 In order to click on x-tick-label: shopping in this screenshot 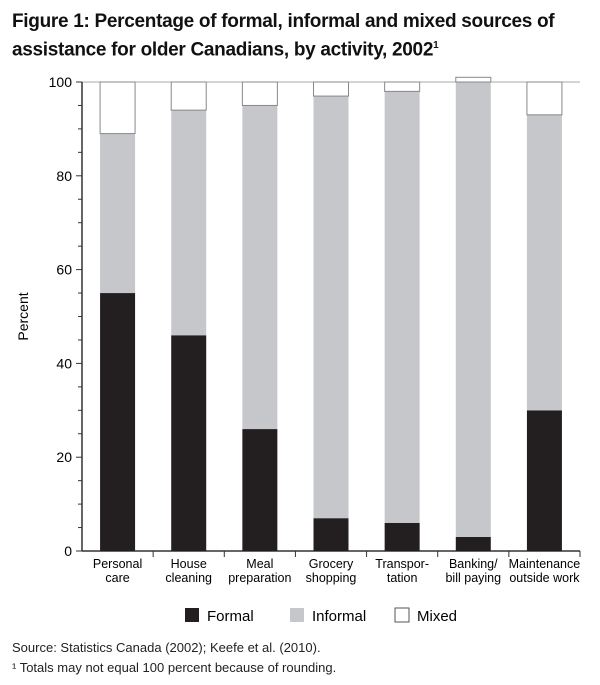, I will do `click(331, 578)`.